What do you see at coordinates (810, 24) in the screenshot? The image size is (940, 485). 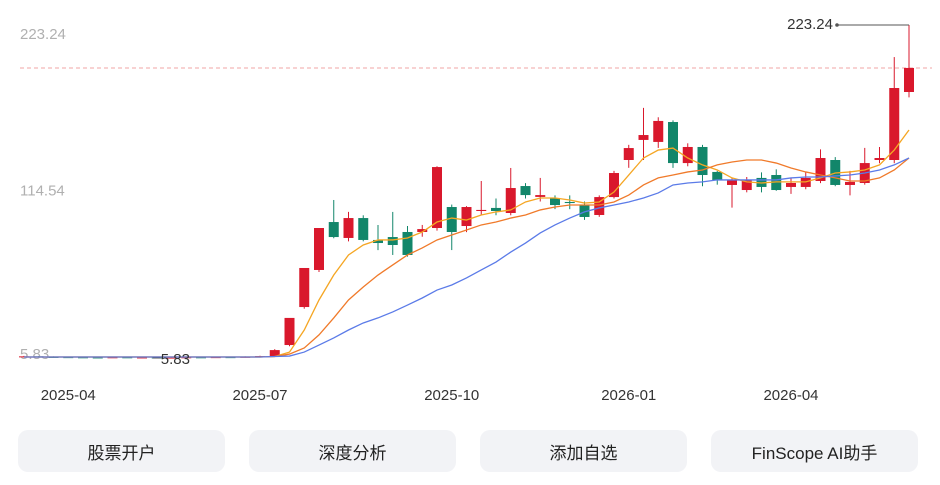 I see `max-label: 223.24` at bounding box center [810, 24].